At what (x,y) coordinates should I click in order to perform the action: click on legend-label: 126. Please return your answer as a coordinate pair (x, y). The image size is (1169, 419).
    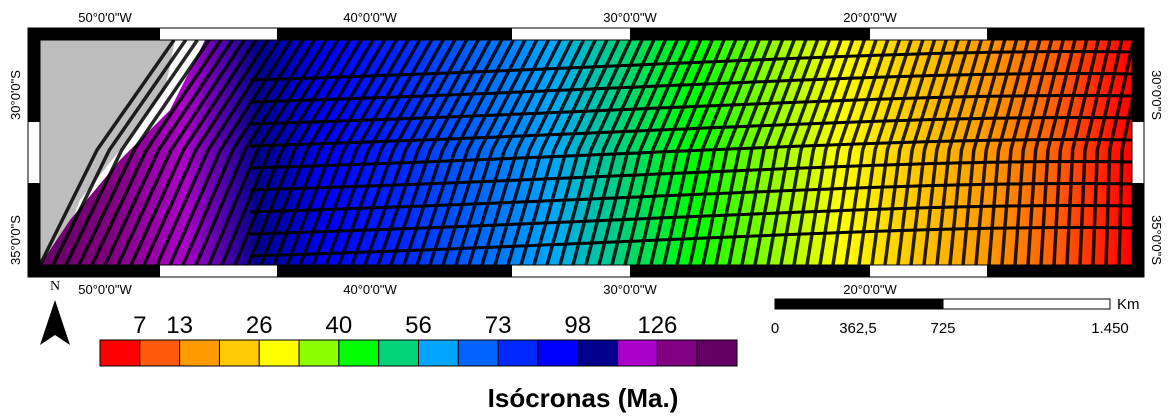
    Looking at the image, I should click on (657, 325).